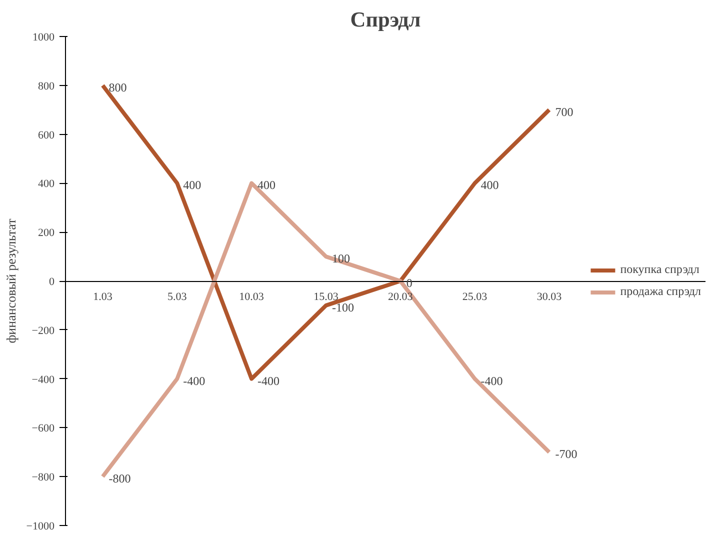 This screenshot has width=720, height=540. Describe the element at coordinates (660, 291) in the screenshot. I see `legend-label: продажа спрэдл` at that location.